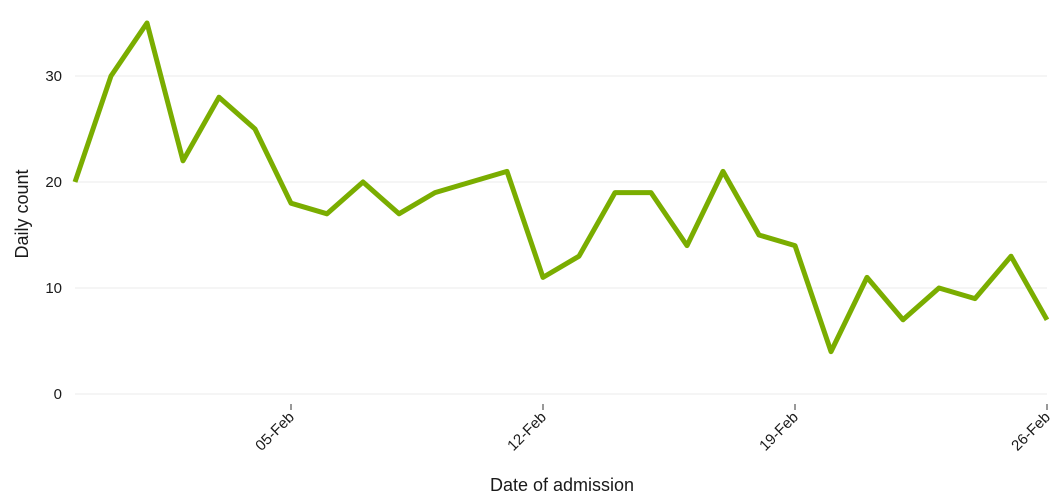 The height and width of the screenshot is (500, 1059). I want to click on y-axis-title: Daily count, so click(22, 213).